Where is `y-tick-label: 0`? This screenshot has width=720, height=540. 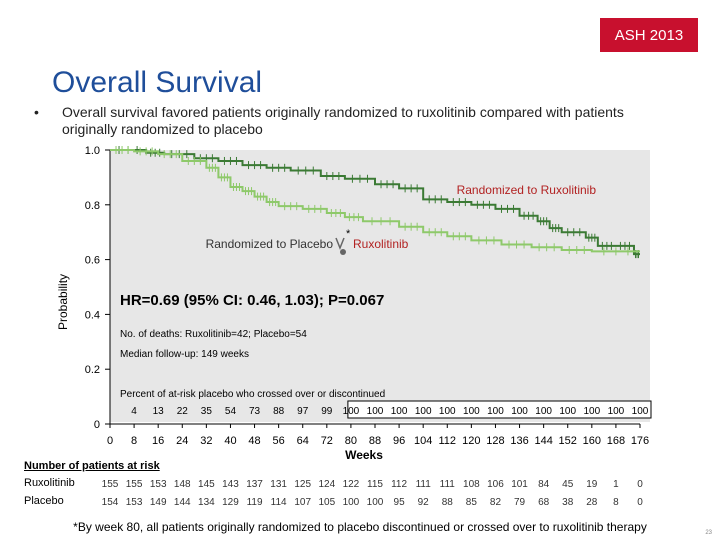 y-tick-label: 0 is located at coordinates (97, 425).